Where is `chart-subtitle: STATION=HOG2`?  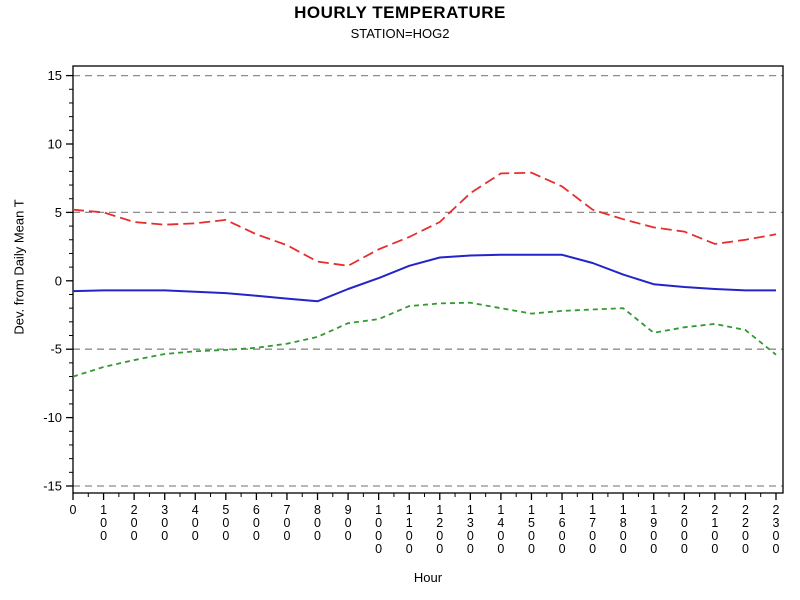 chart-subtitle: STATION=HOG2 is located at coordinates (400, 33).